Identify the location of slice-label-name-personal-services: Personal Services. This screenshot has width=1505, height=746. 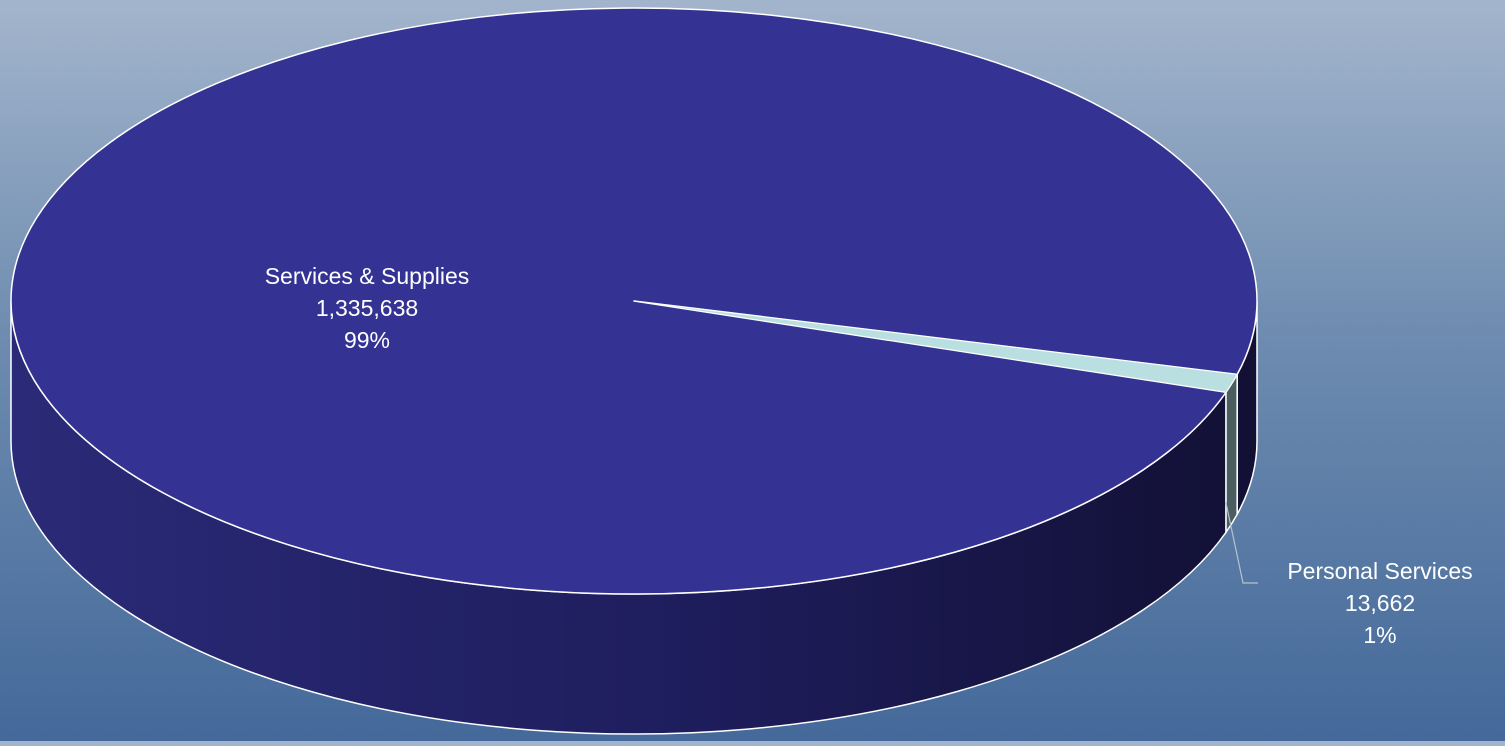
(1379, 571).